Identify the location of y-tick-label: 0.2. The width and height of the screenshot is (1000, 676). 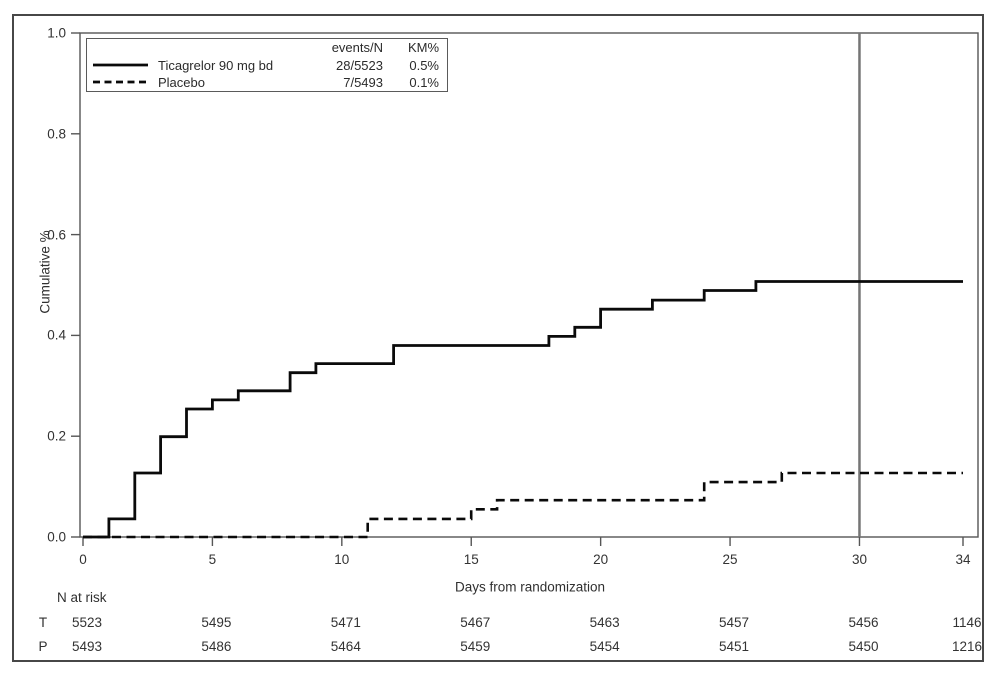
(56, 436).